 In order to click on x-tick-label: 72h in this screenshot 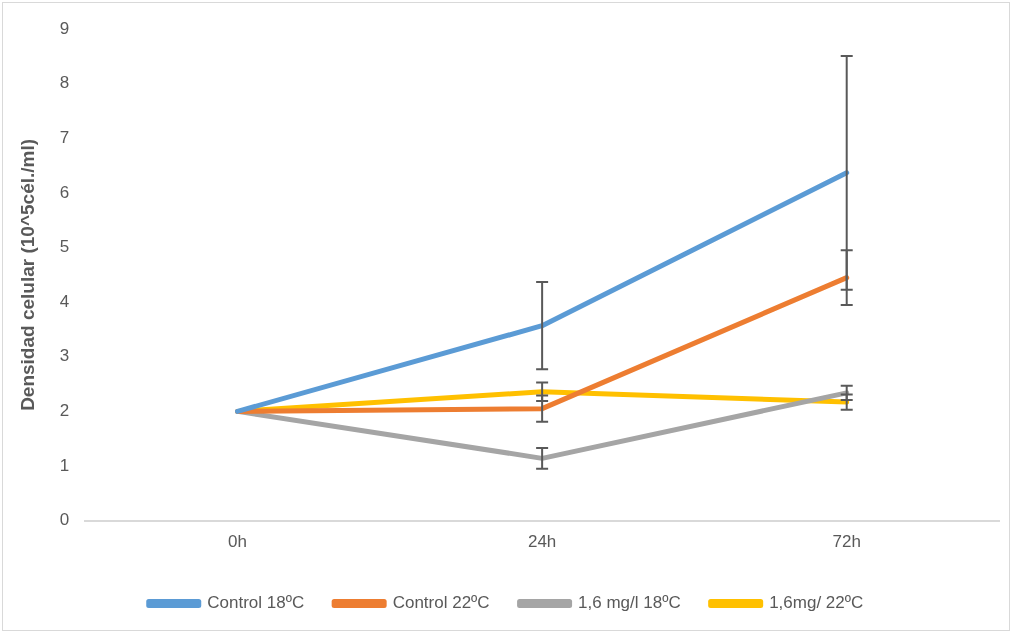, I will do `click(846, 542)`.